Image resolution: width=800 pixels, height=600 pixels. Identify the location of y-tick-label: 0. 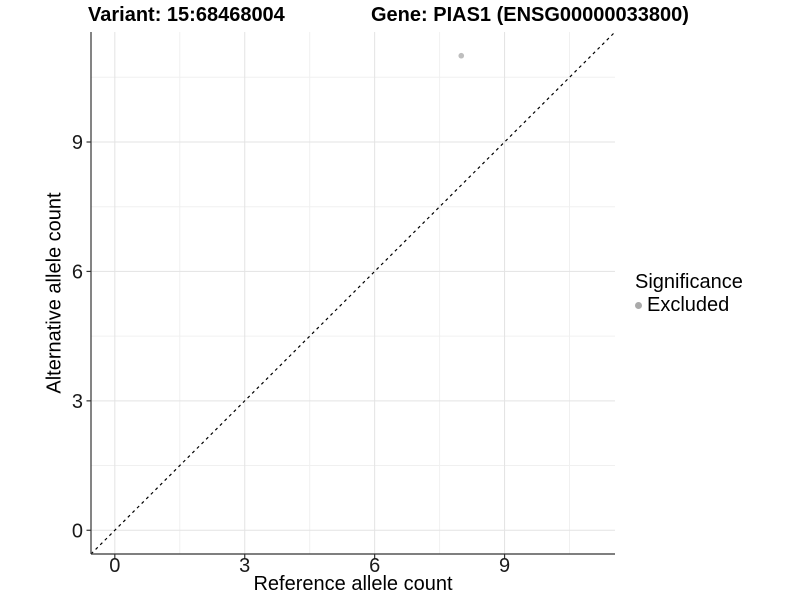
(77, 531).